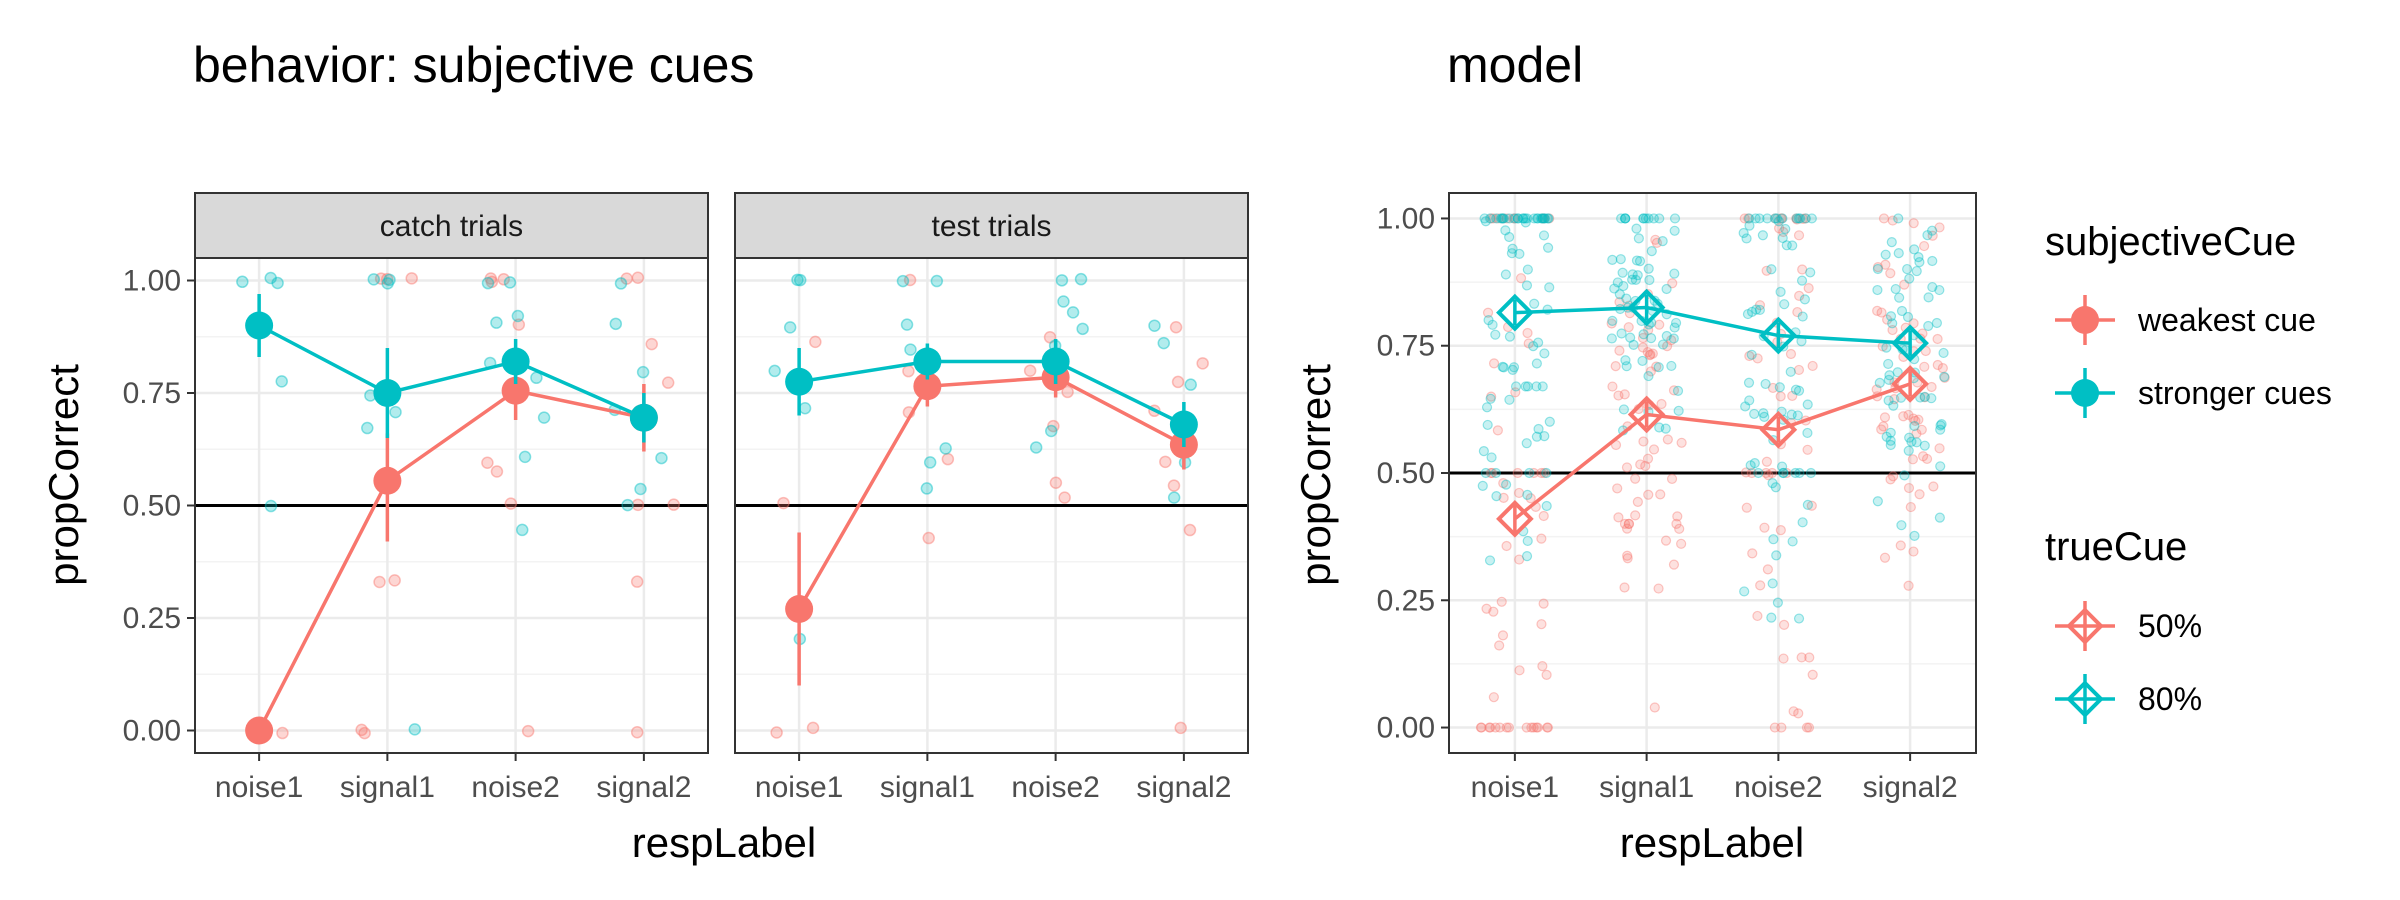  I want to click on x-tick-label: noise2, so click(1055, 787).